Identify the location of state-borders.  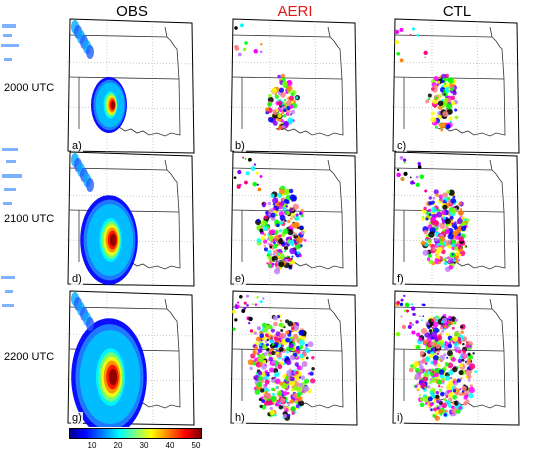
(449, 353).